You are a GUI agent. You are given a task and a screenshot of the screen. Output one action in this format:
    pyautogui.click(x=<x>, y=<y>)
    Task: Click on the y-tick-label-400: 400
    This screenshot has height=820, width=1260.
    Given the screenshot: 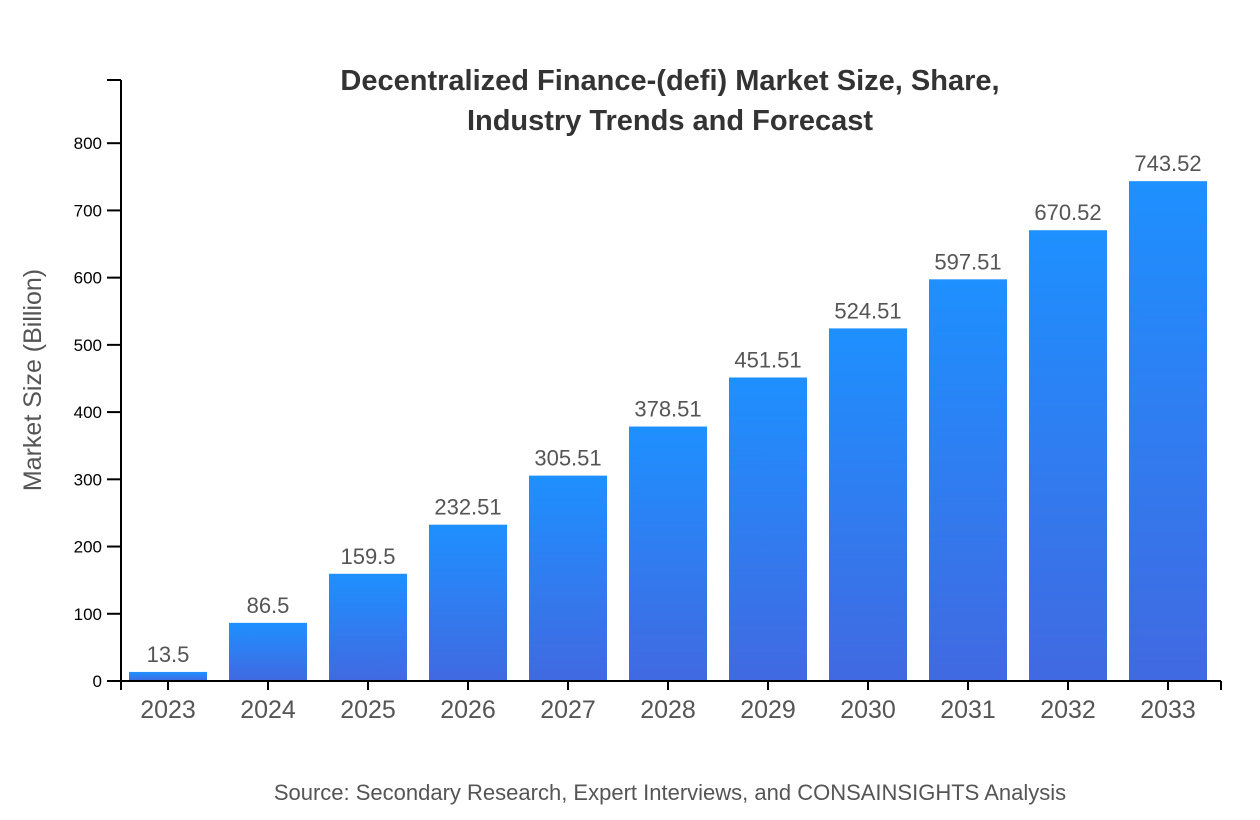 What is the action you would take?
    pyautogui.click(x=88, y=412)
    